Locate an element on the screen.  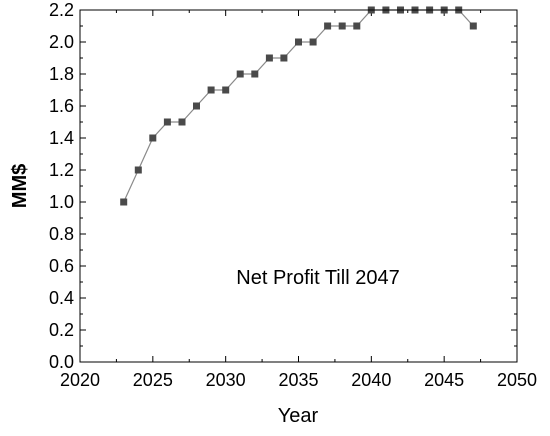
y-tick-label: 1.2 is located at coordinates (61, 170).